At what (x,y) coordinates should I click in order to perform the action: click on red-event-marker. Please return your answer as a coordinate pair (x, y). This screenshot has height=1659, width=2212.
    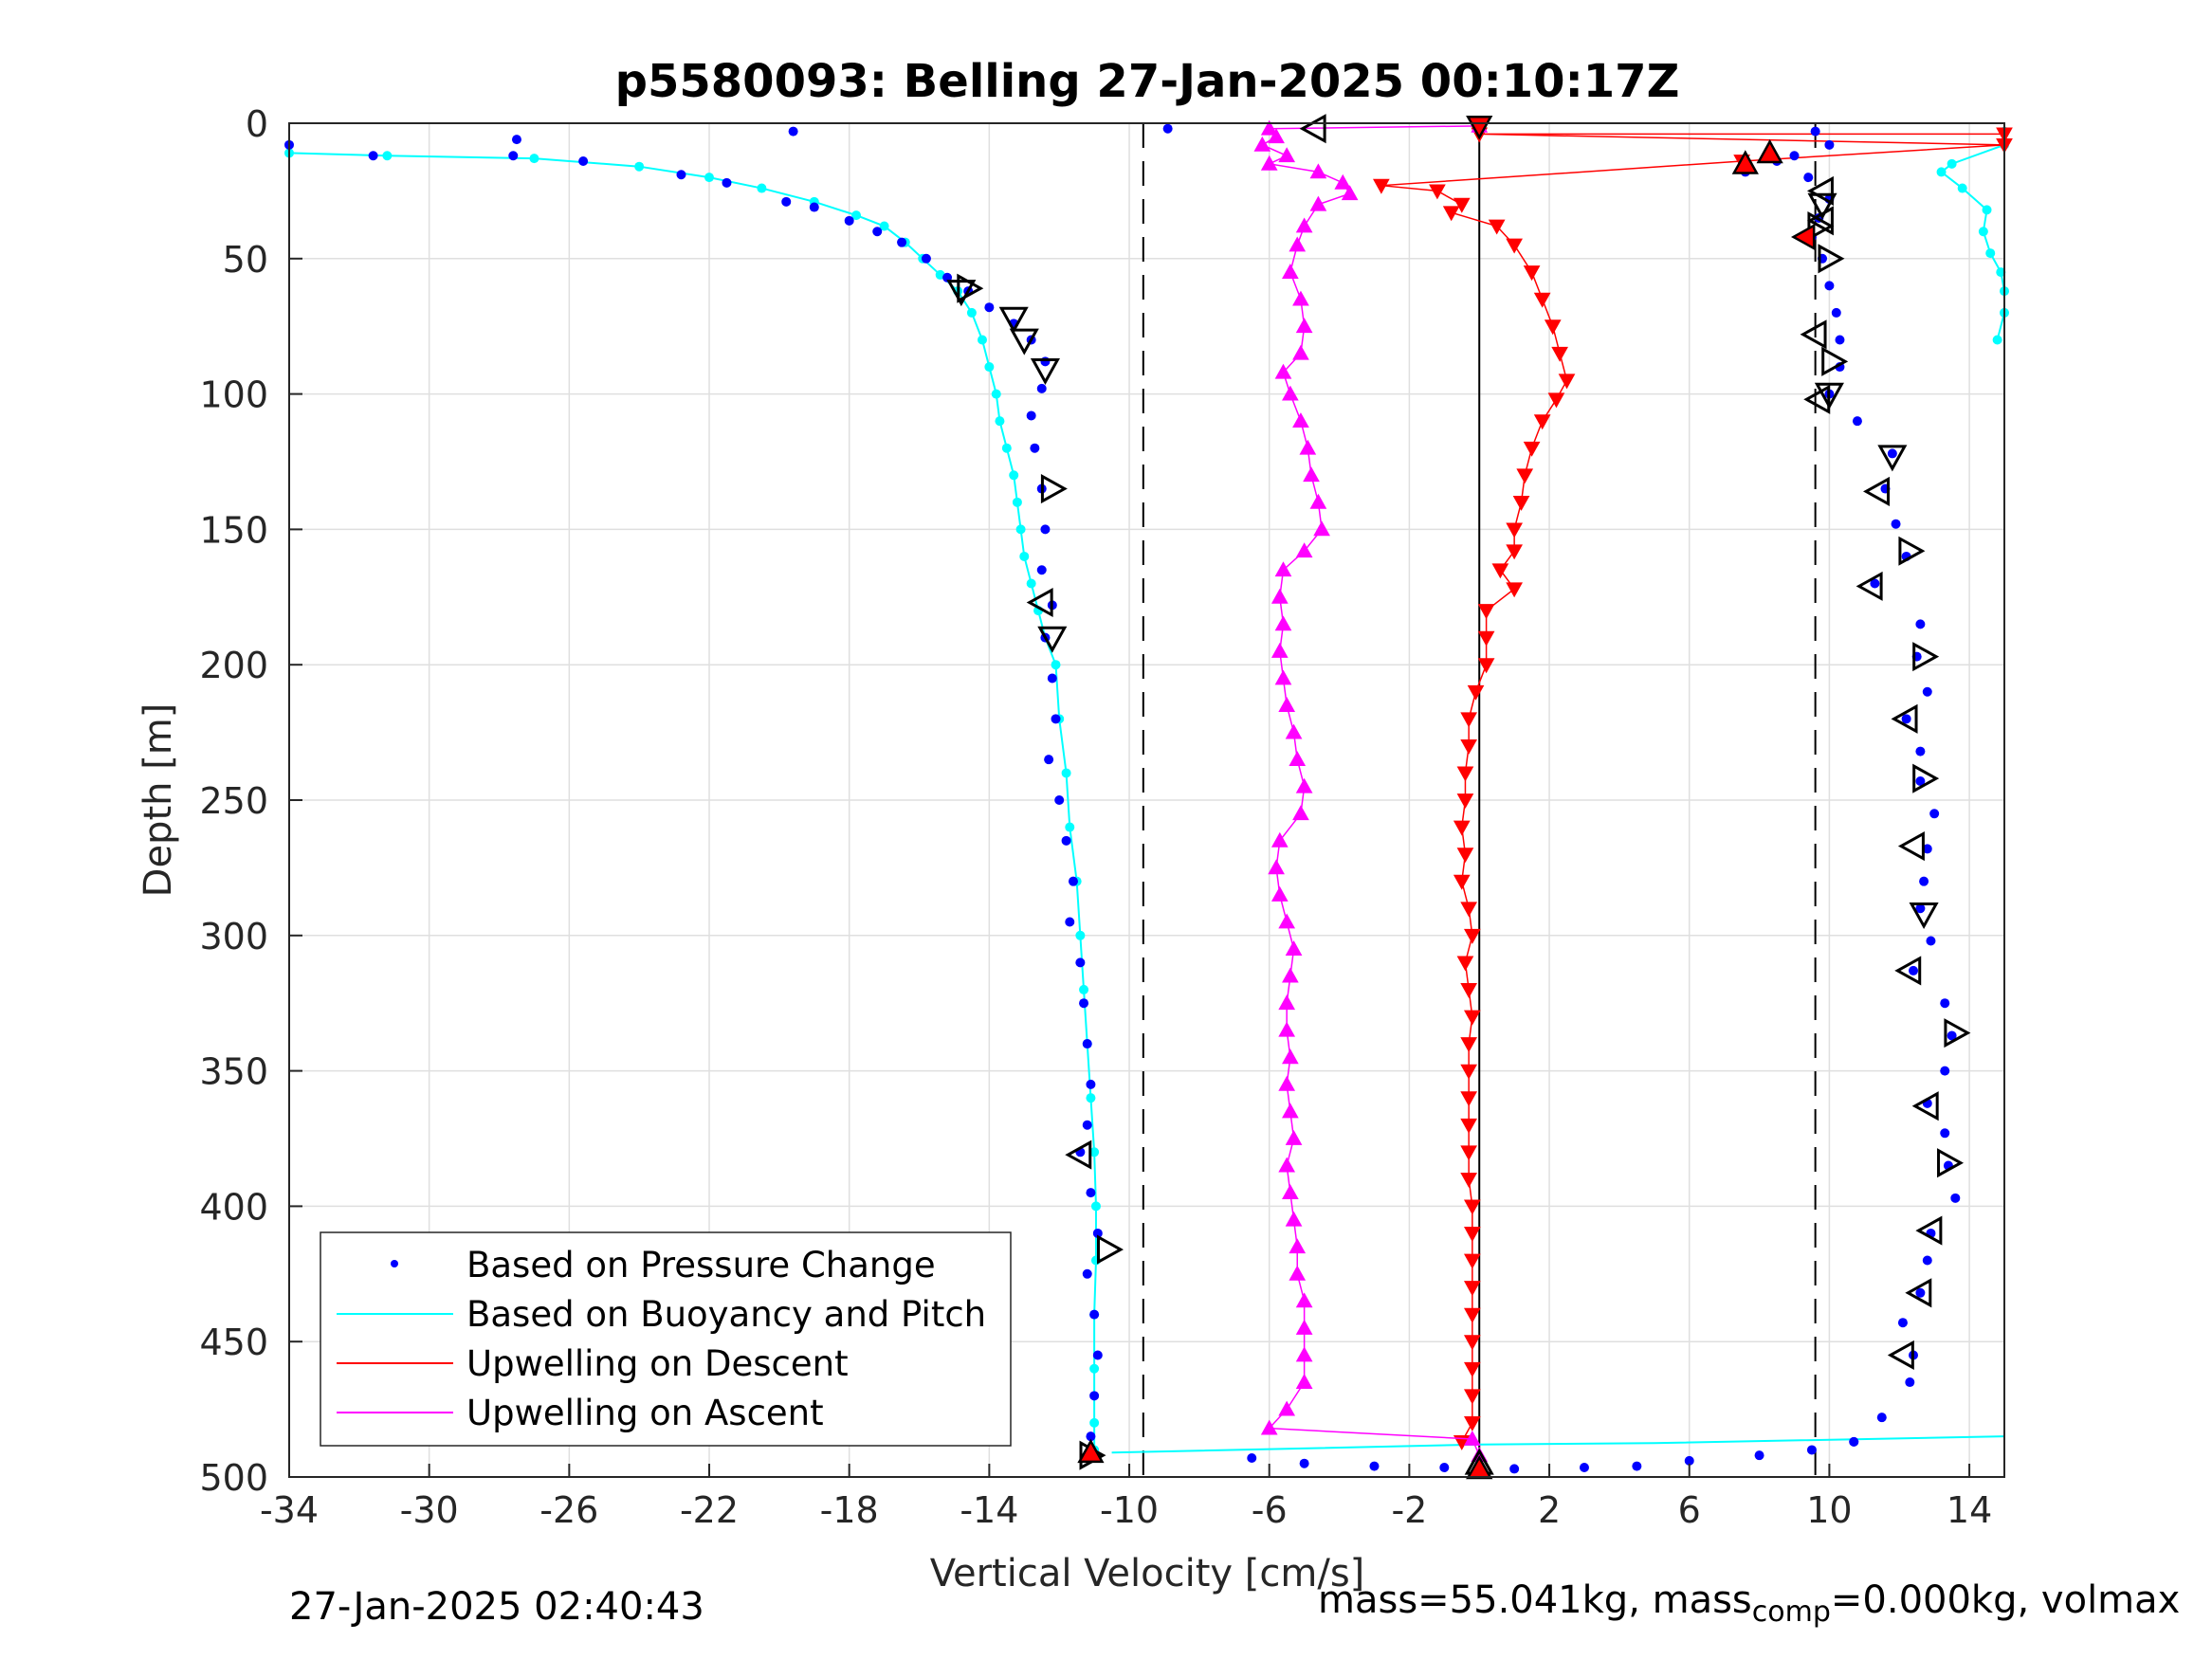
    Looking at the image, I should click on (1745, 162).